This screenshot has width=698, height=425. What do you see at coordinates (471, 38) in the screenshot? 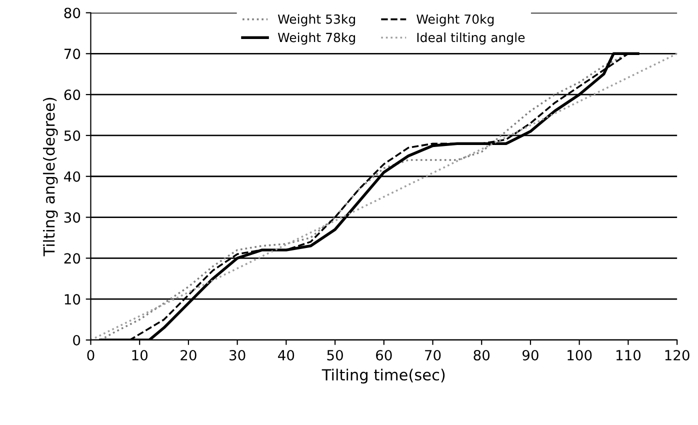
I see `legend-label: Ideal tilting angle` at bounding box center [471, 38].